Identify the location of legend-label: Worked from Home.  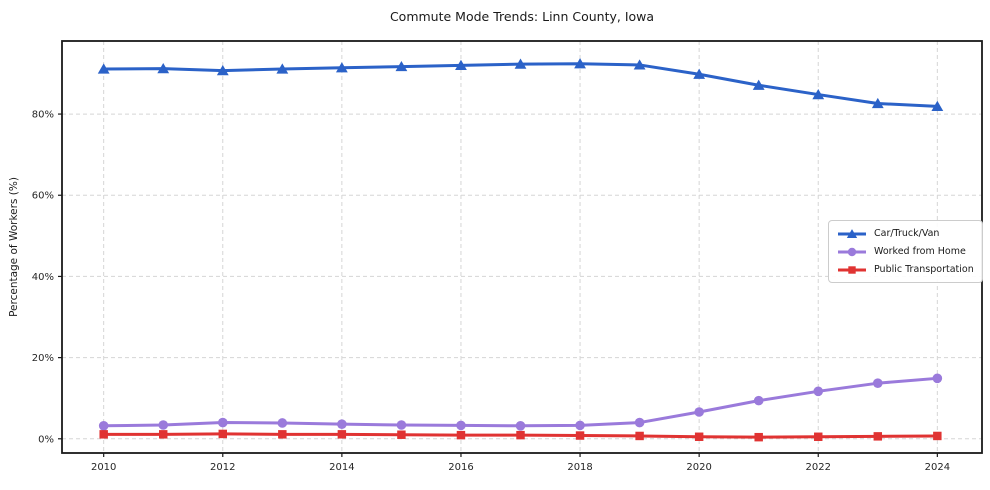
(920, 251).